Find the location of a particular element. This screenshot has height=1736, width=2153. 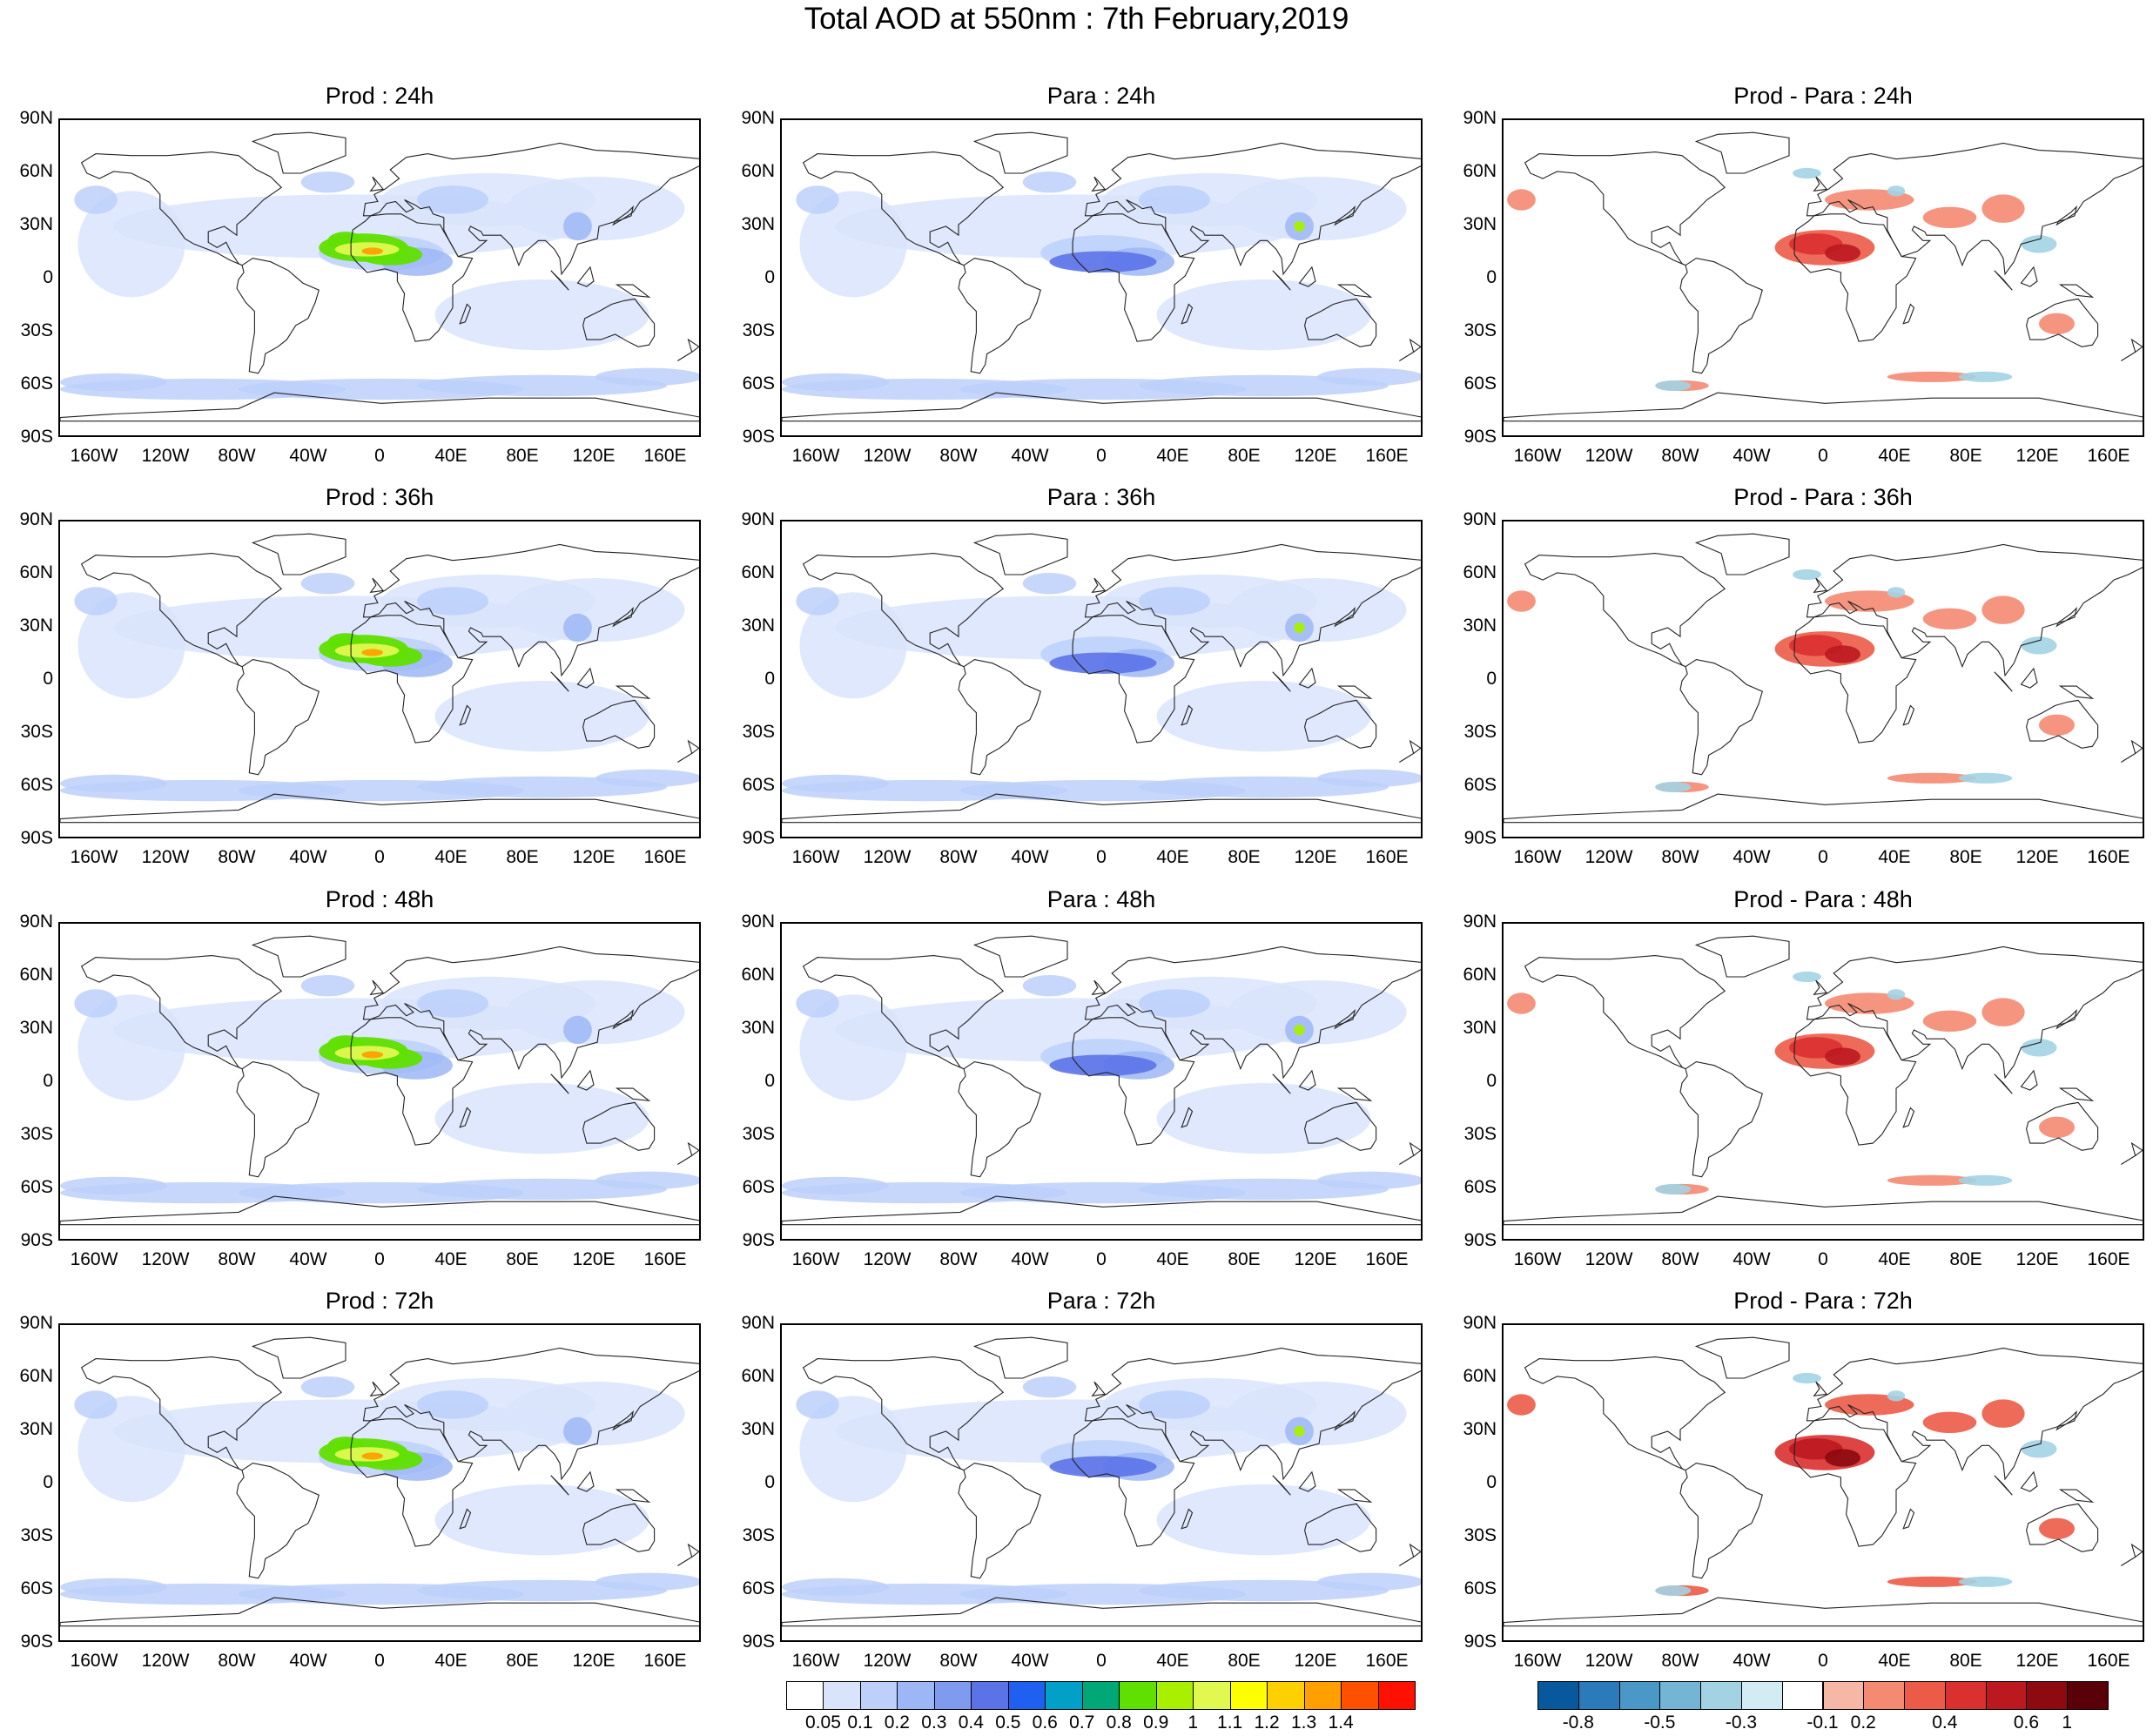

colorbar-label: 0.8 is located at coordinates (1119, 1722).